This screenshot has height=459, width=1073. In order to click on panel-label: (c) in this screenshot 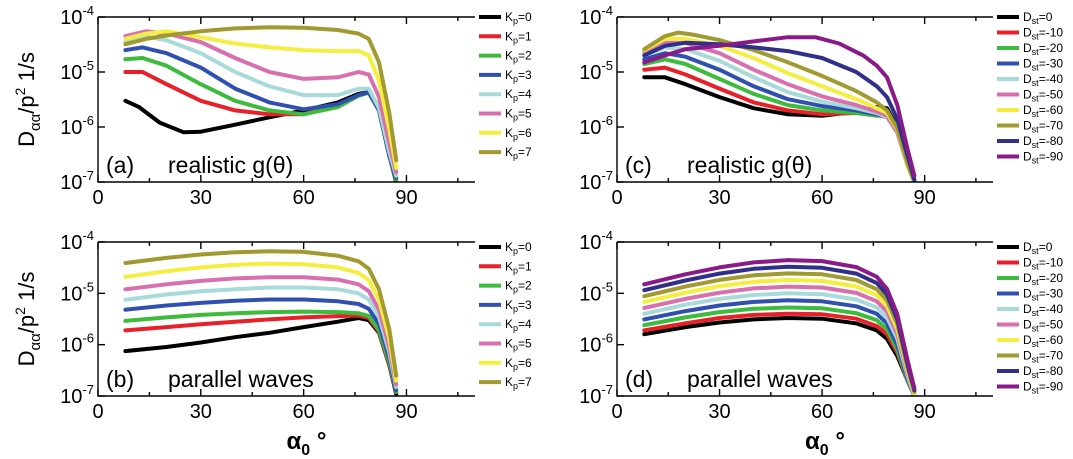, I will do `click(638, 165)`.